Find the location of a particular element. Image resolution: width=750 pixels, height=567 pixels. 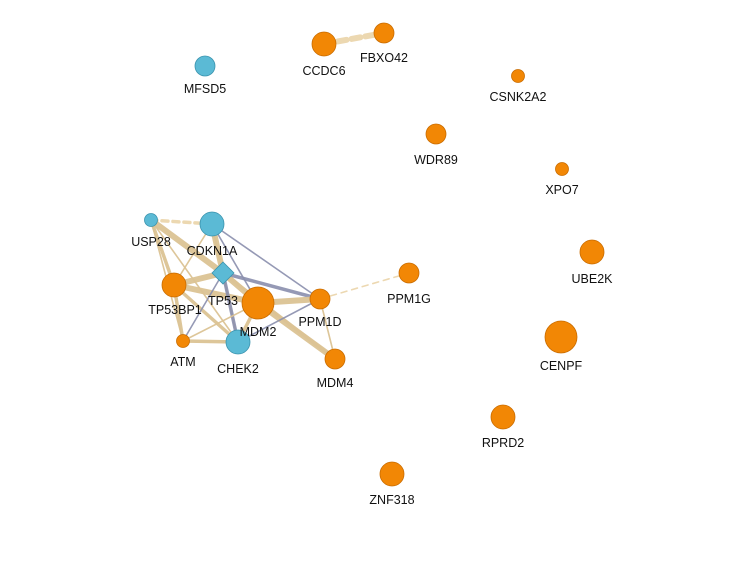

edge-tp53-atm is located at coordinates (203, 307).